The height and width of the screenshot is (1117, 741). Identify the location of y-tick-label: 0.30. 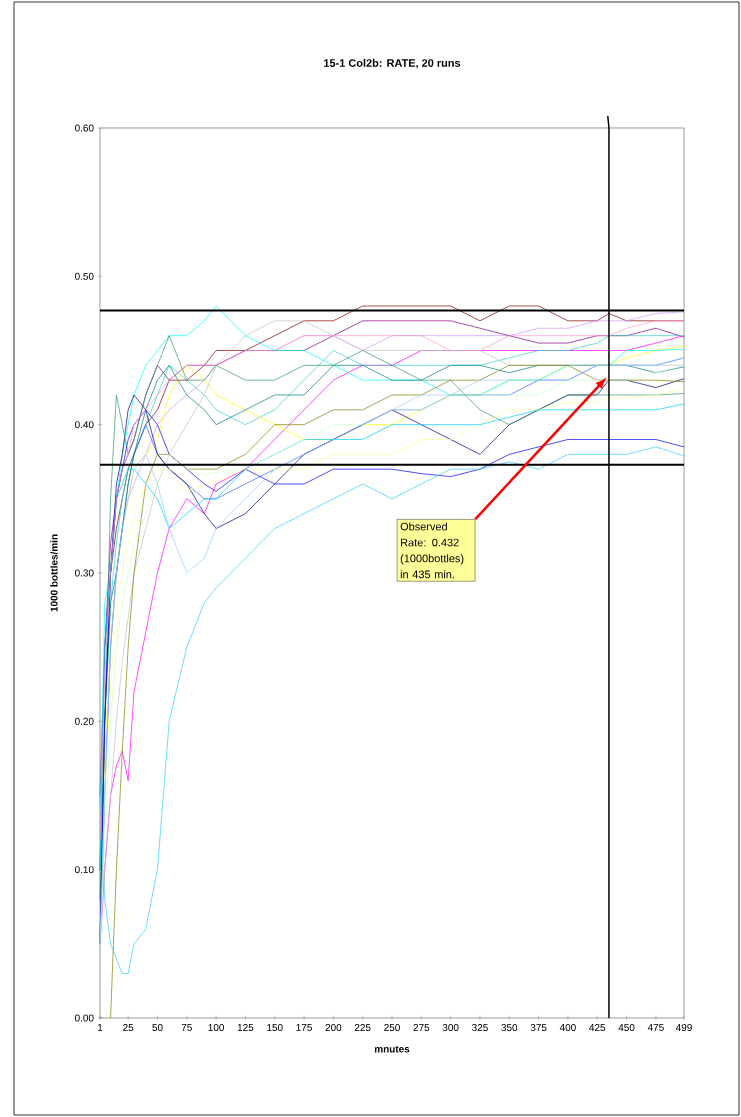
(84, 573).